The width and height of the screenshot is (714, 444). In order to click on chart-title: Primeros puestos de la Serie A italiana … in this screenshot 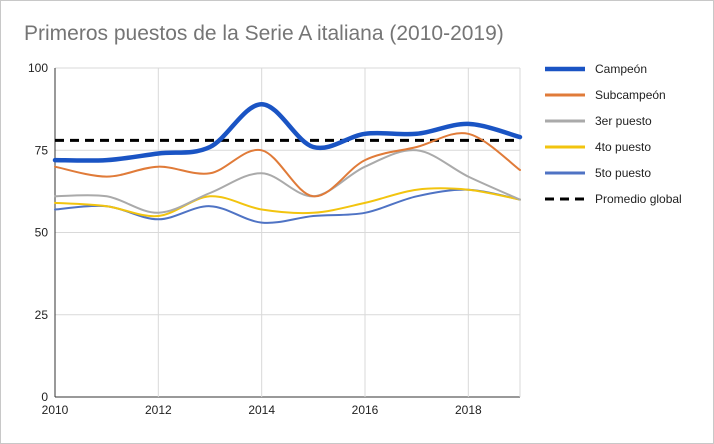, I will do `click(264, 33)`.